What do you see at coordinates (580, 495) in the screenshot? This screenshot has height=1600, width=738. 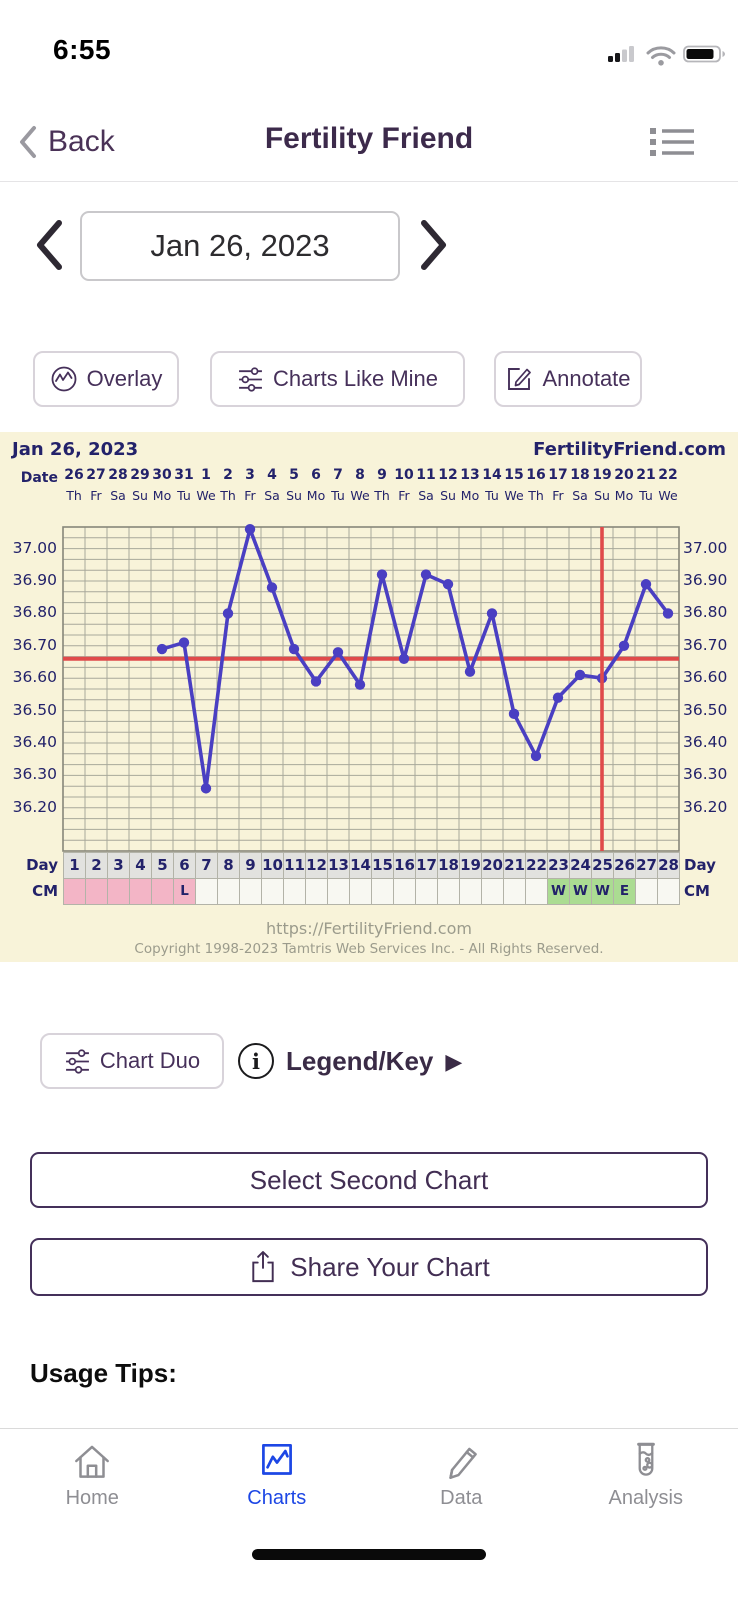 I see `weekday-label: Sa` at bounding box center [580, 495].